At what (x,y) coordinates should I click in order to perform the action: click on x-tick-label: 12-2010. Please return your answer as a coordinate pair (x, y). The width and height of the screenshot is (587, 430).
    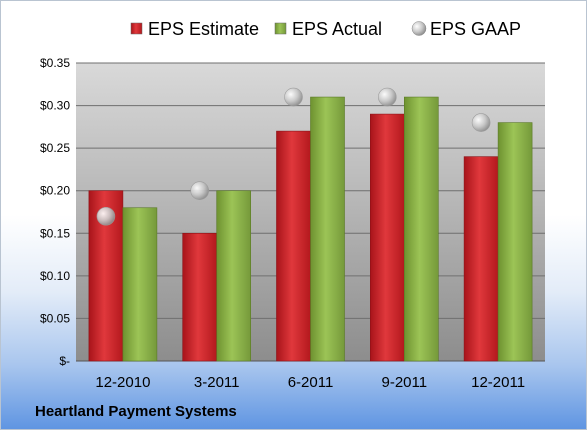
    Looking at the image, I should click on (122, 382).